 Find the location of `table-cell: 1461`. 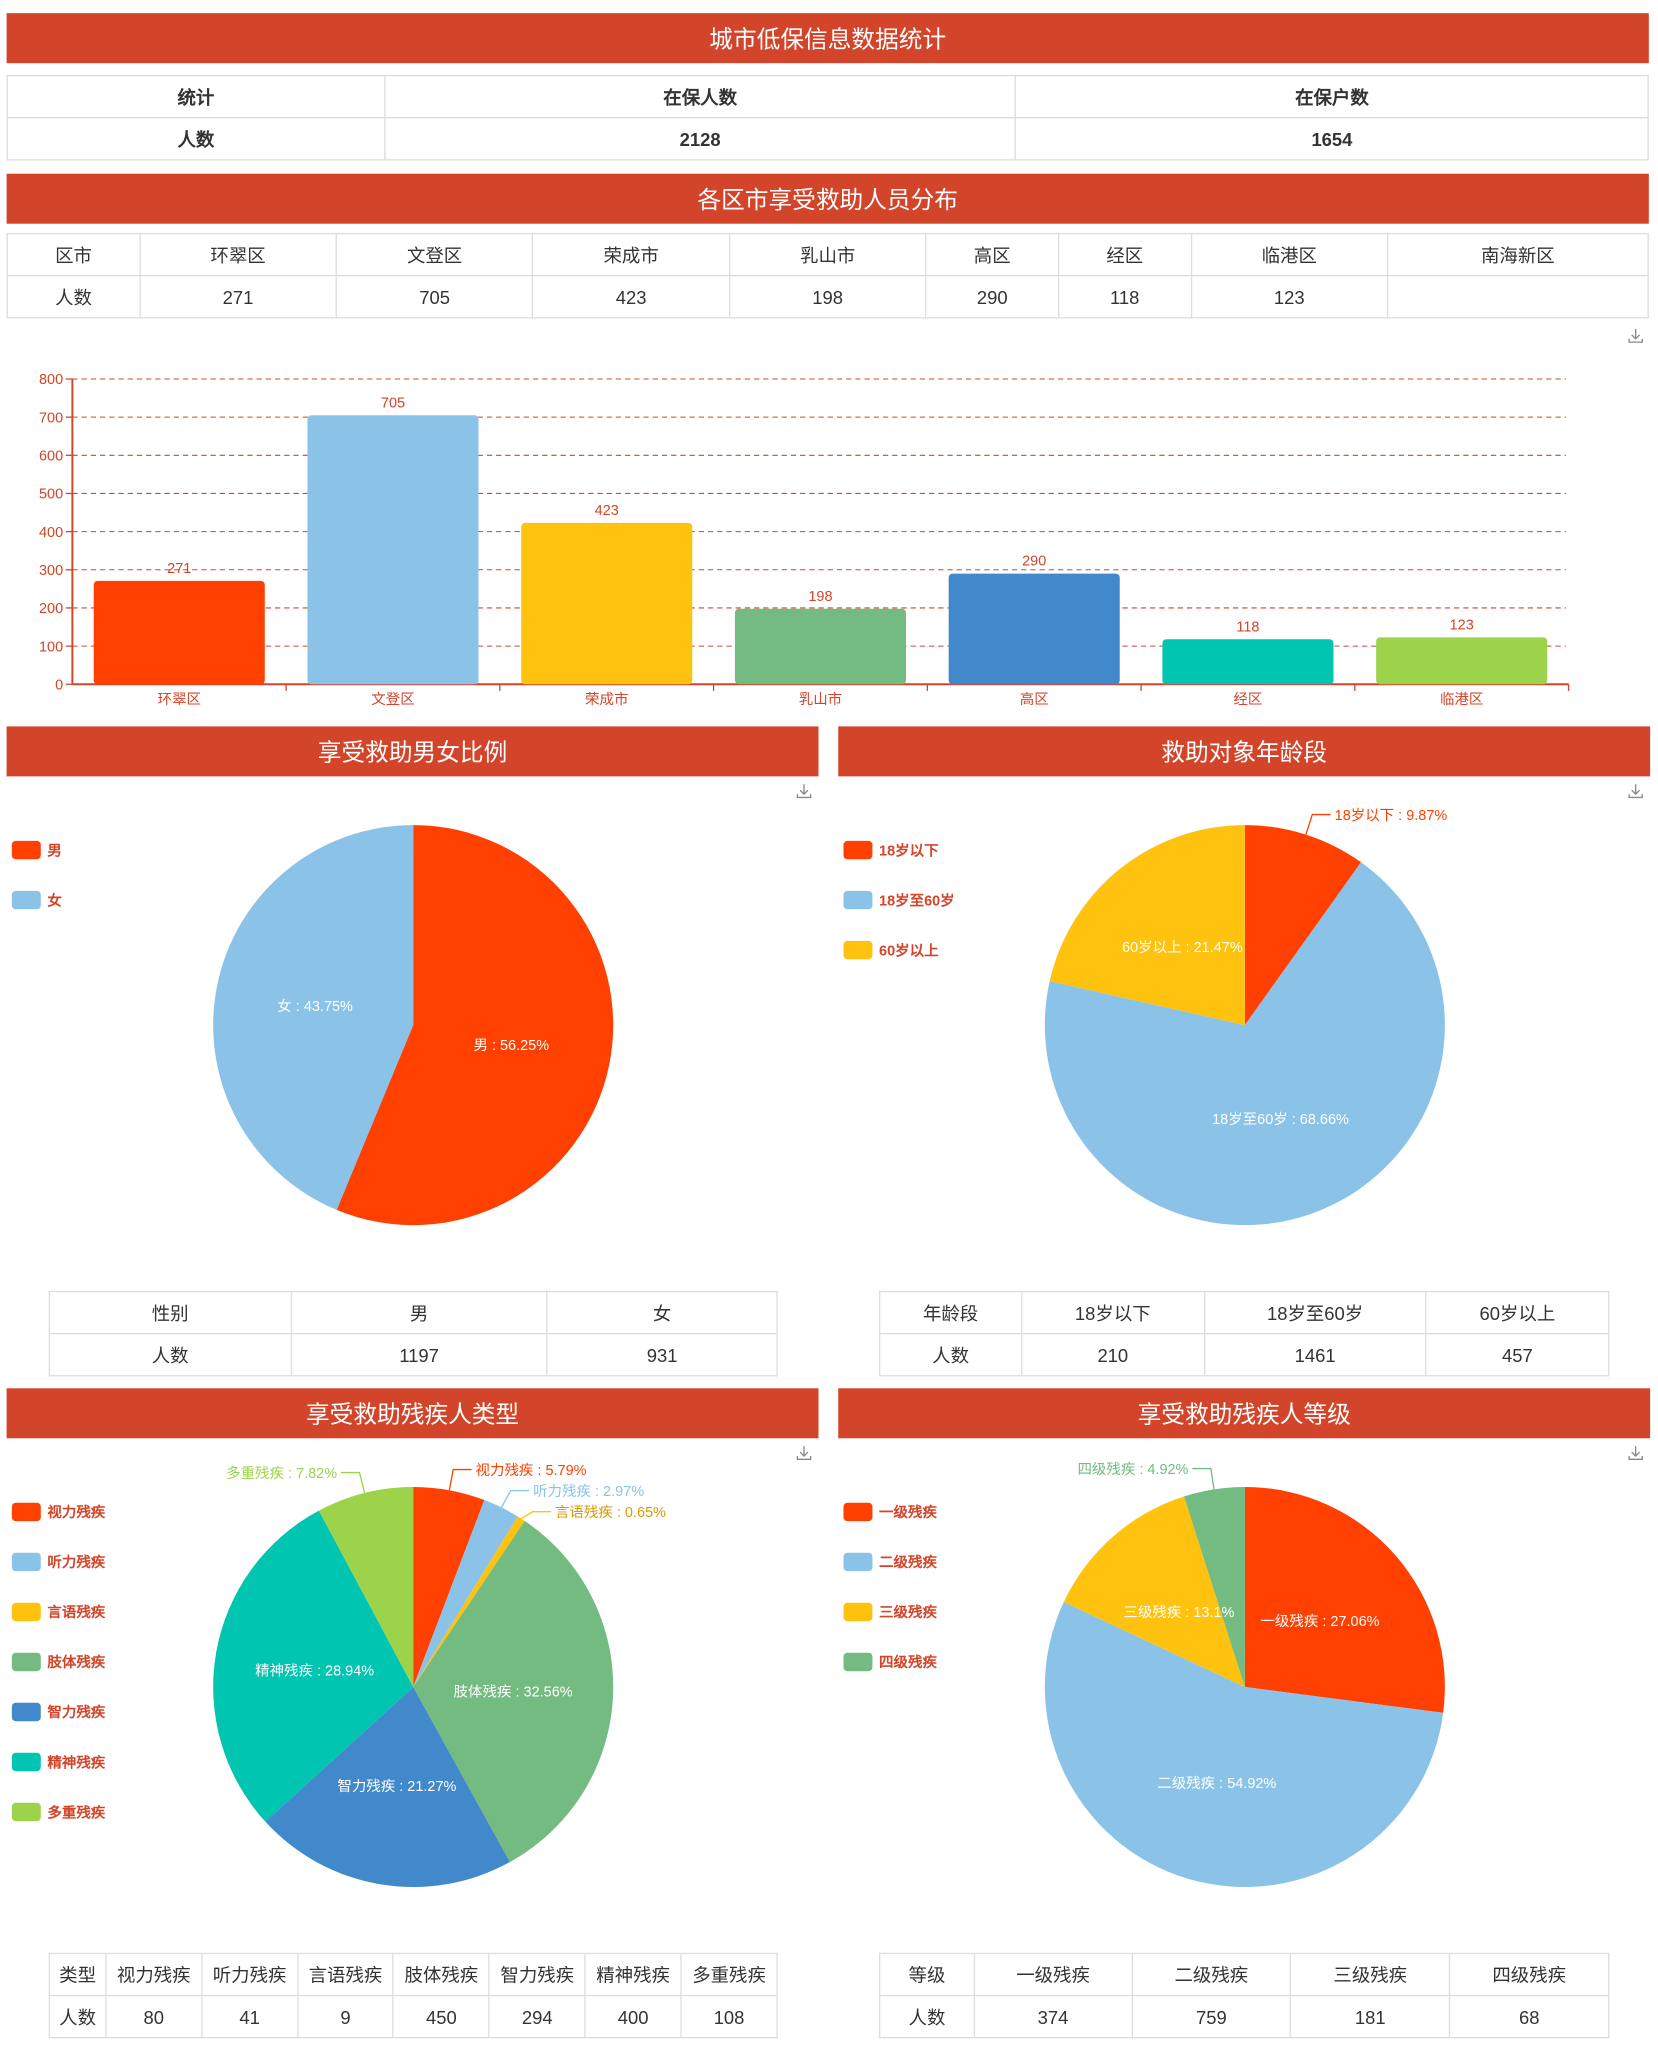

table-cell: 1461 is located at coordinates (1315, 1355).